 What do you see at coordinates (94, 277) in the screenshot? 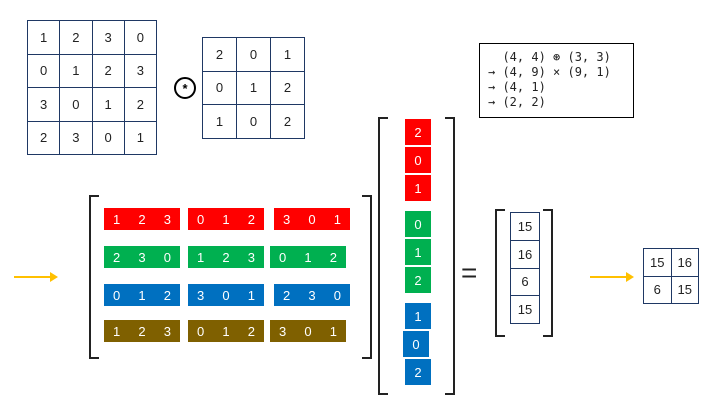
I see `im2col-left-bracket` at bounding box center [94, 277].